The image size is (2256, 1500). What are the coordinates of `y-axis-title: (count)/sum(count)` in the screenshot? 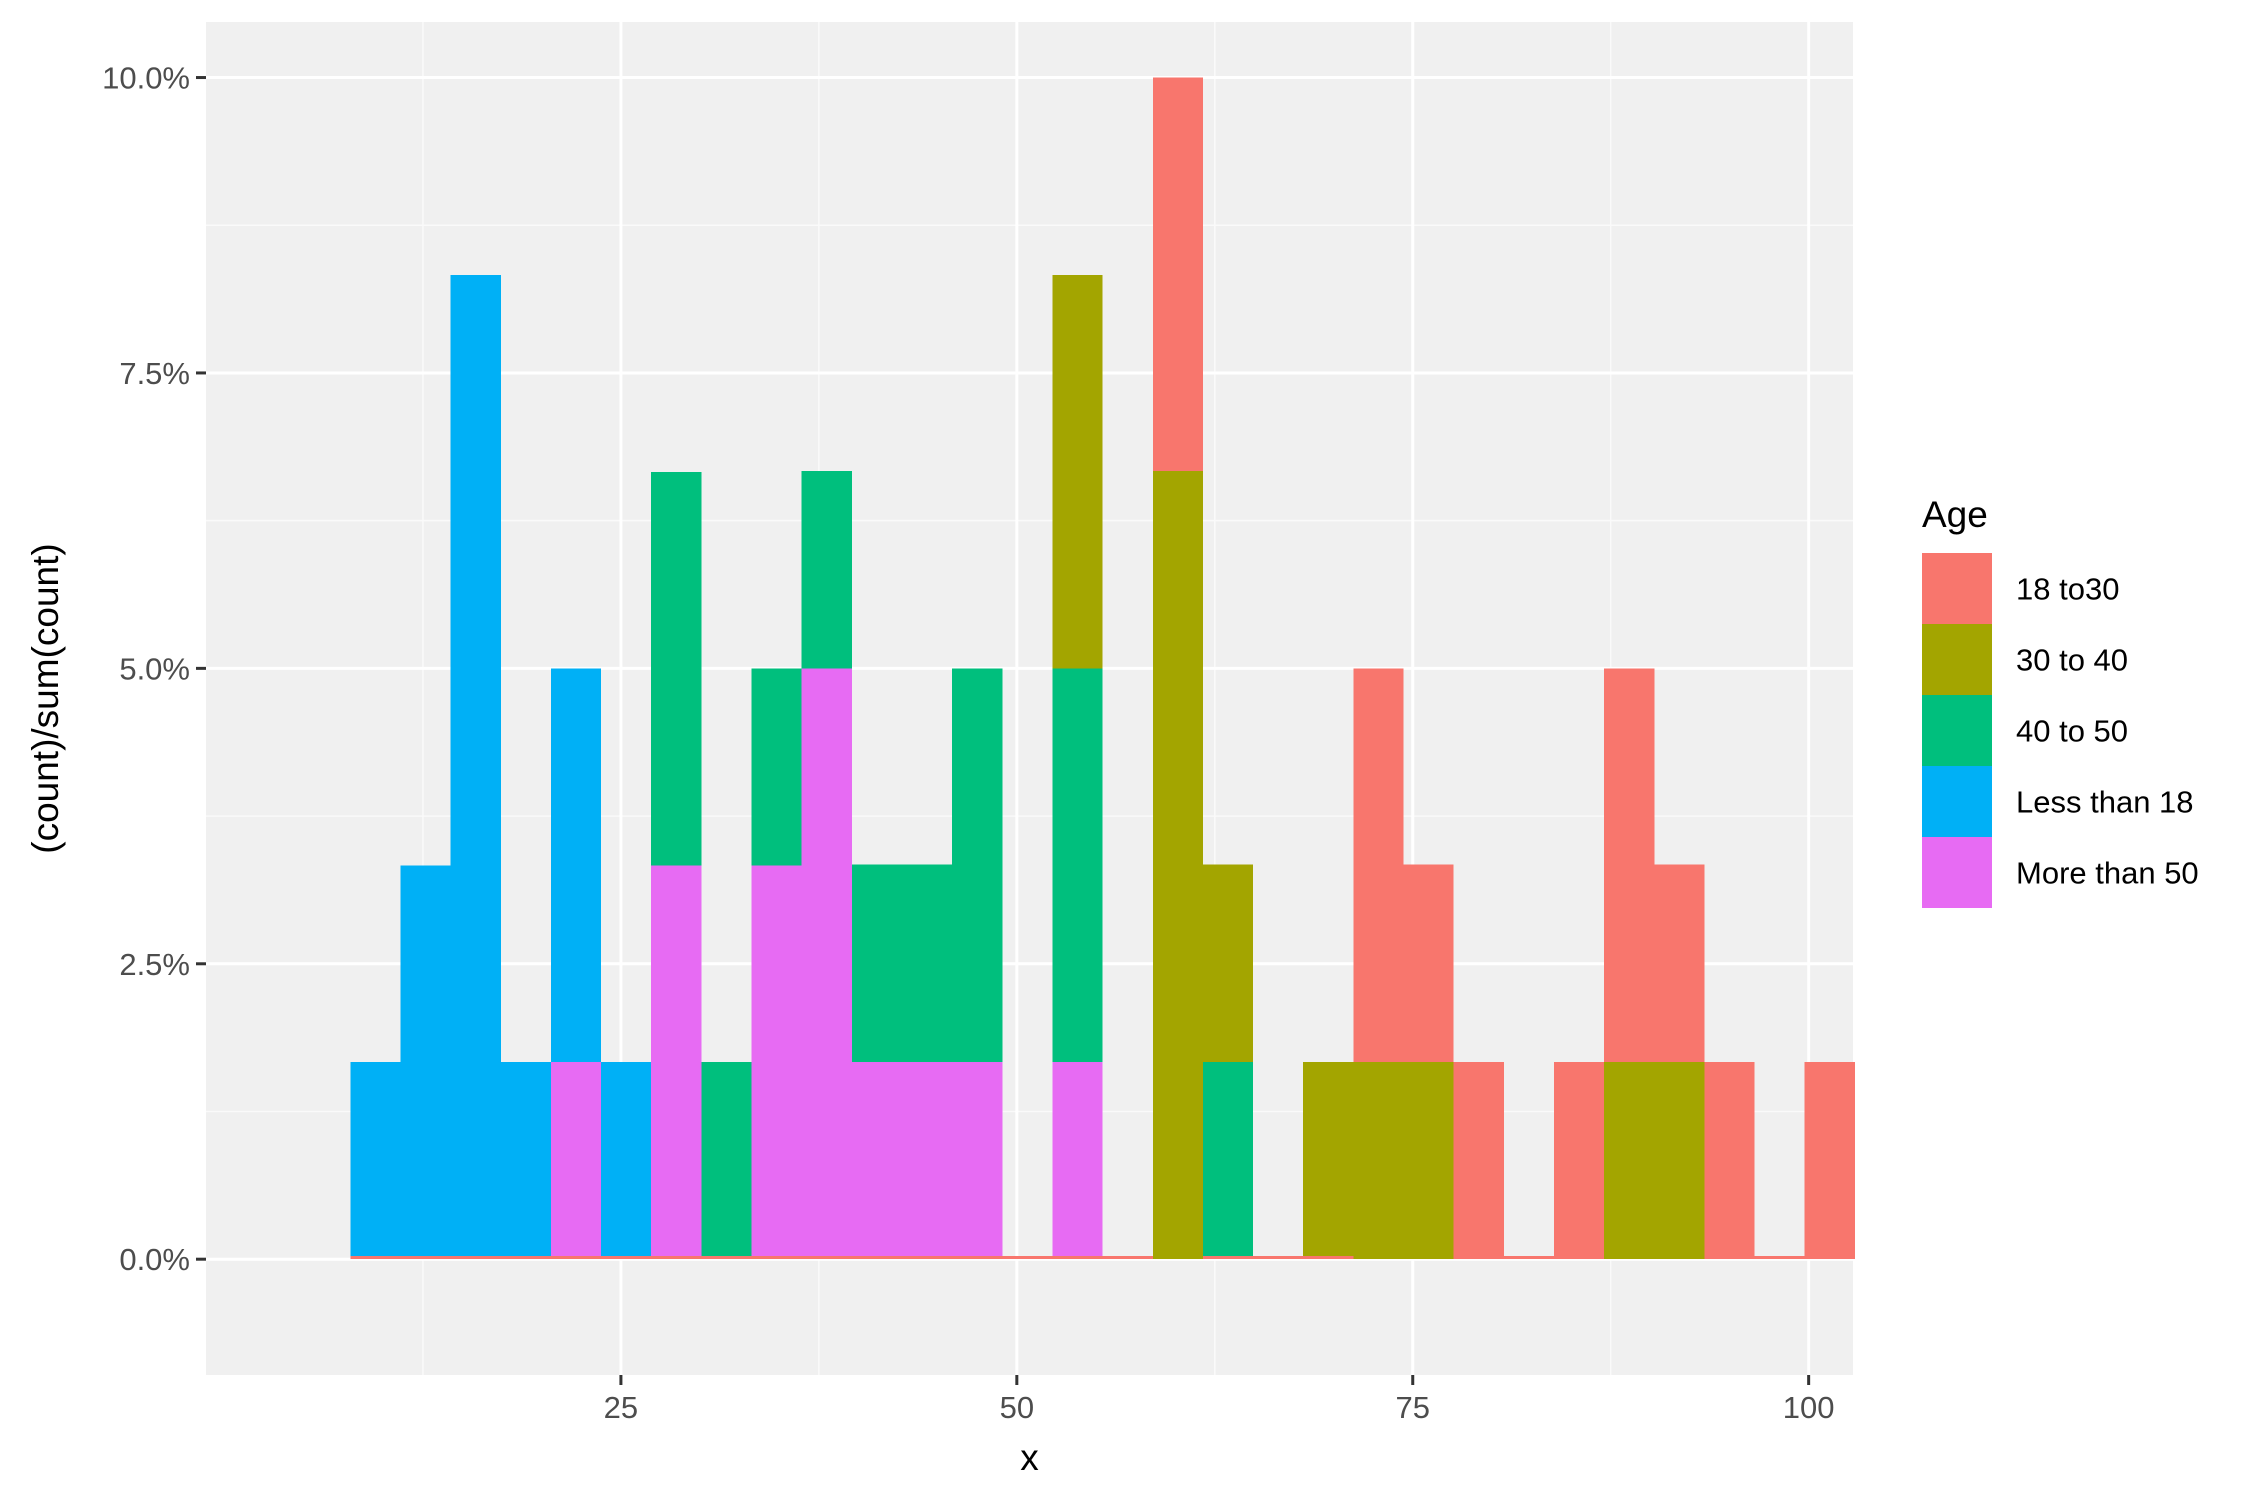 It's located at (45, 698).